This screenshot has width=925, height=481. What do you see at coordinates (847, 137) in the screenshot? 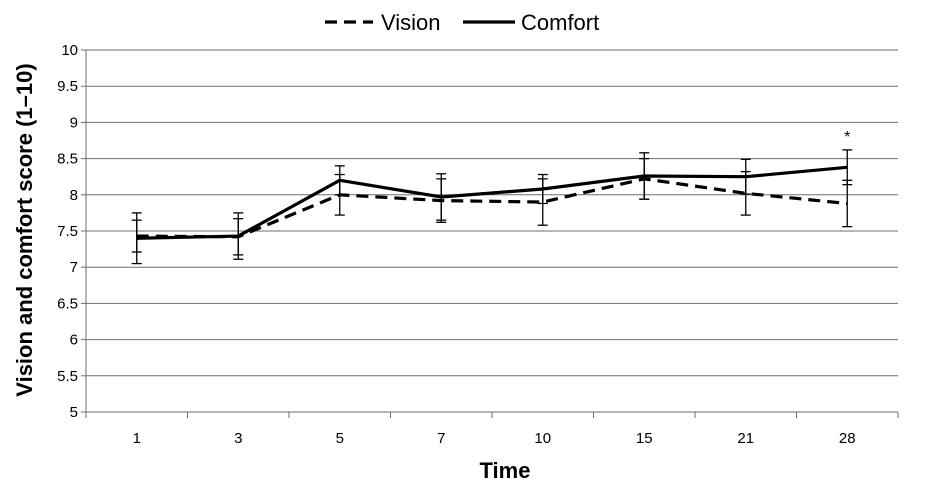
I see `significance-marker: *` at bounding box center [847, 137].